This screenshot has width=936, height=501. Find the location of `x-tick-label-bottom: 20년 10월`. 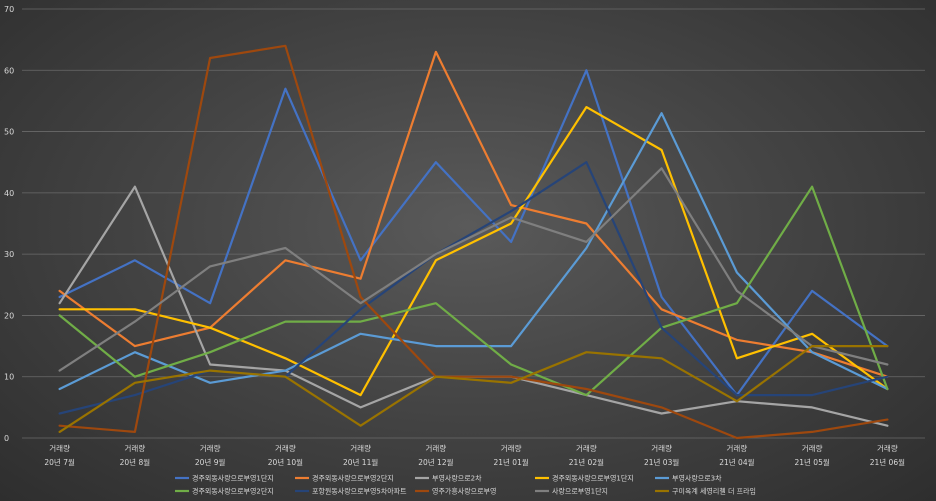

x-tick-label-bottom: 20년 10월 is located at coordinates (285, 462).